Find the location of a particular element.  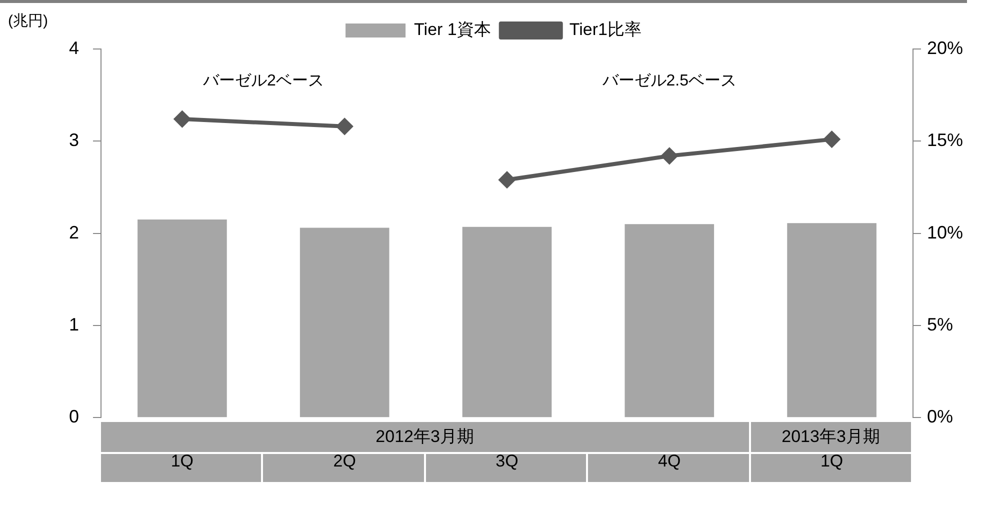

y2-tick-label: 15% is located at coordinates (945, 140).